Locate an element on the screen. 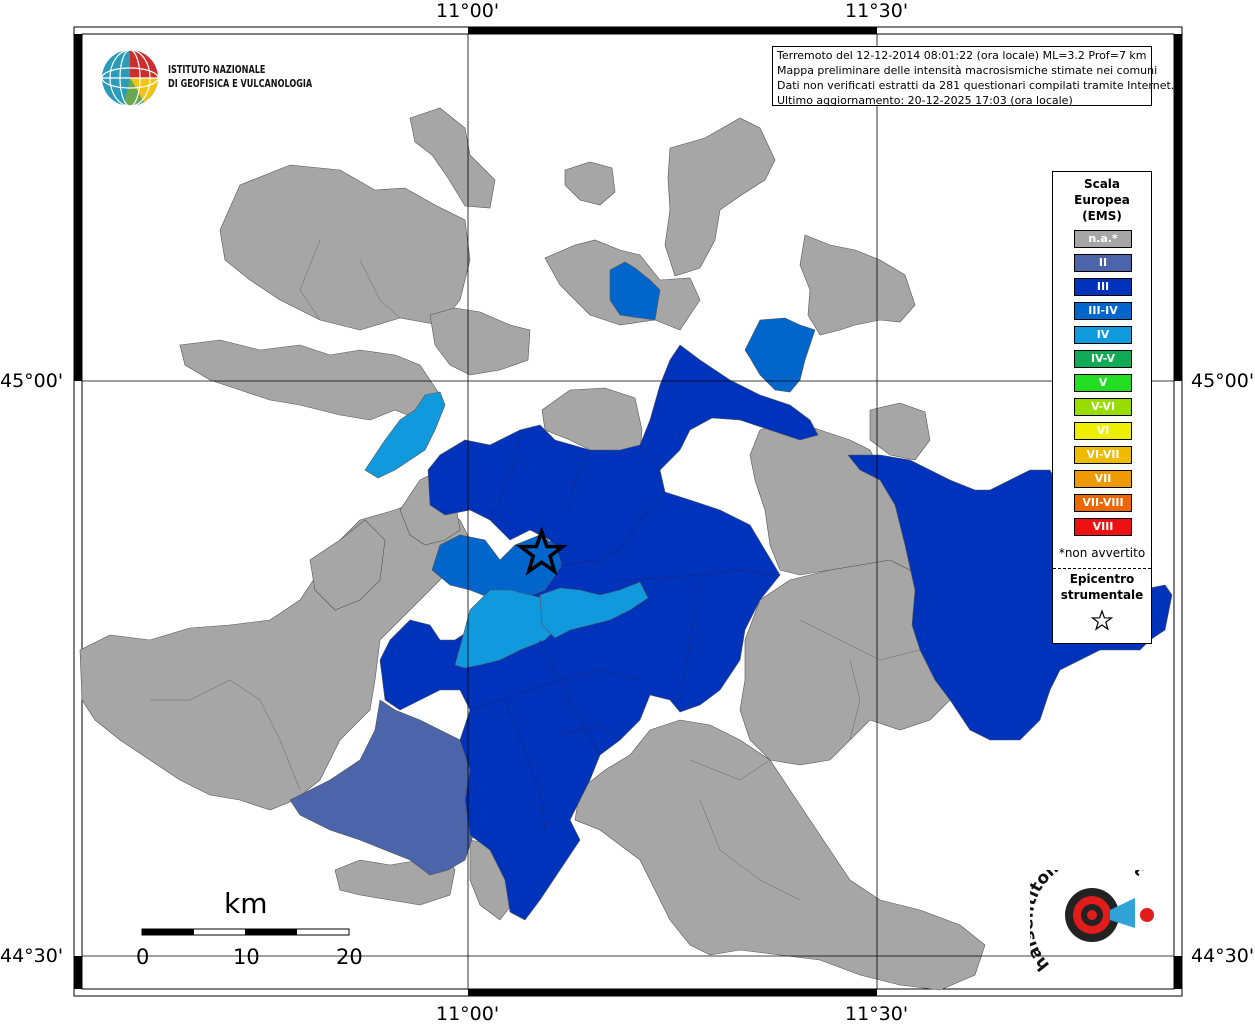 The image size is (1255, 1025). lat-label-right-2: 44°30' is located at coordinates (1223, 956).